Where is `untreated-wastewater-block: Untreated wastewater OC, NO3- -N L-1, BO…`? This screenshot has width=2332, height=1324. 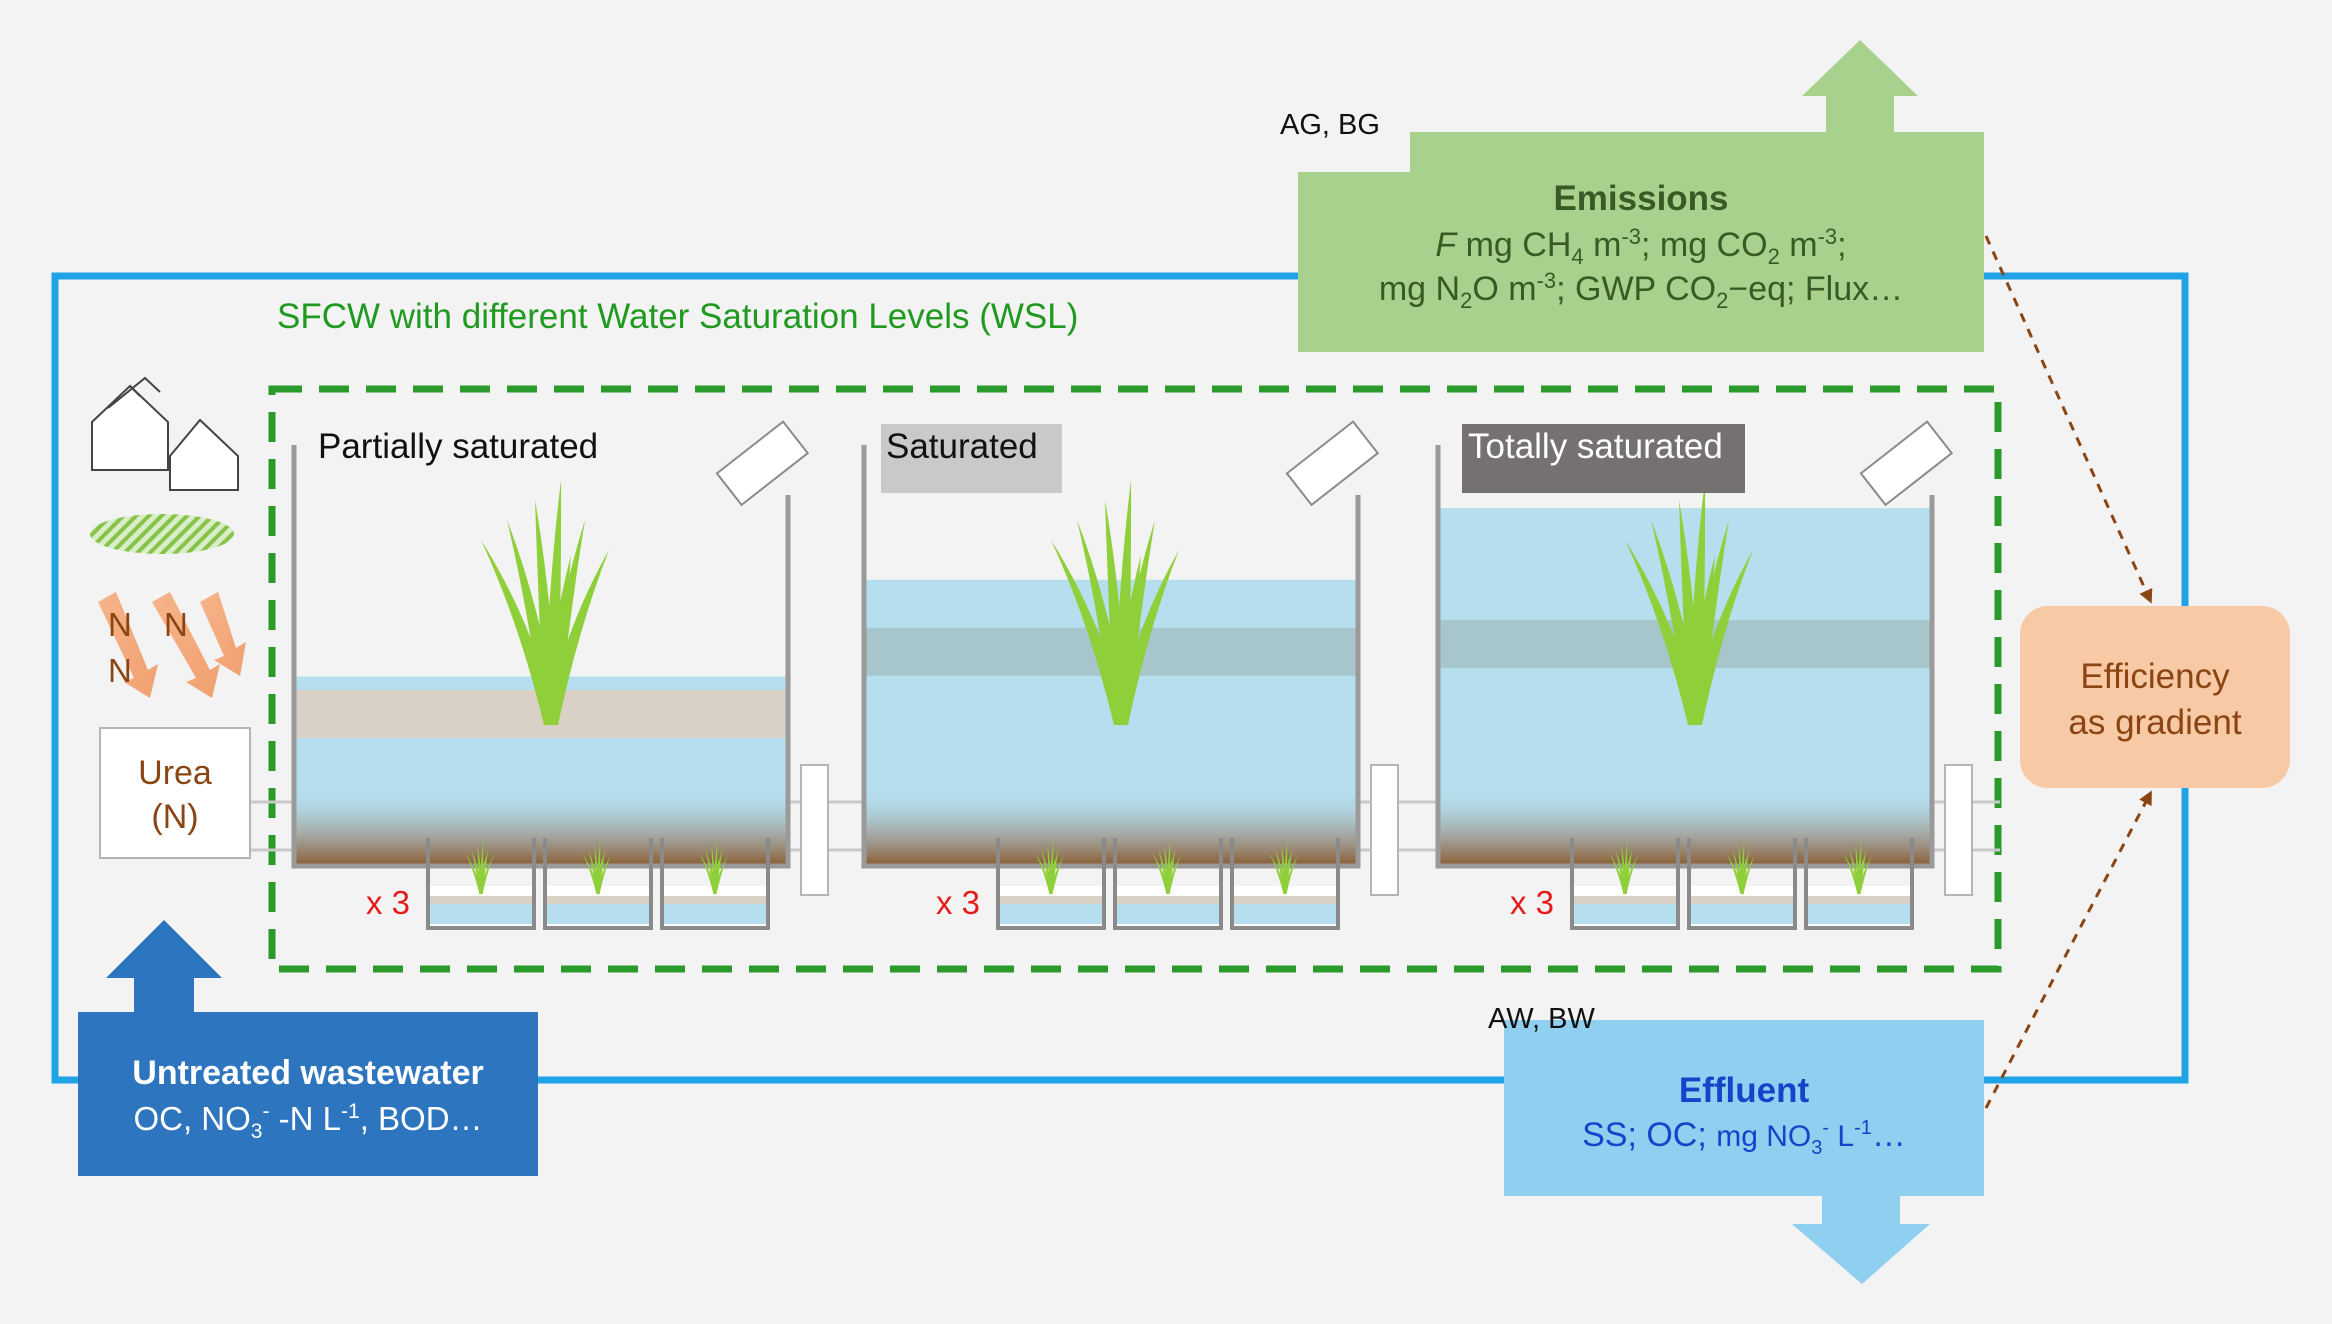 untreated-wastewater-block: Untreated wastewater OC, NO3- -N L-1, BO… is located at coordinates (308, 1048).